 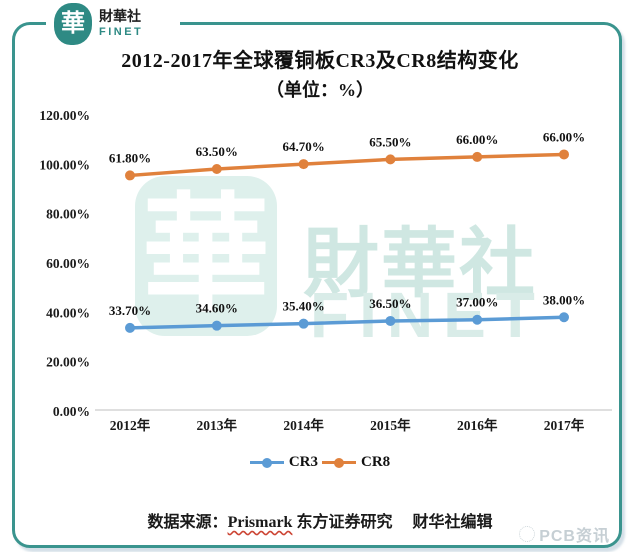 I want to click on legend-marker-cr8, so click(x=339, y=462).